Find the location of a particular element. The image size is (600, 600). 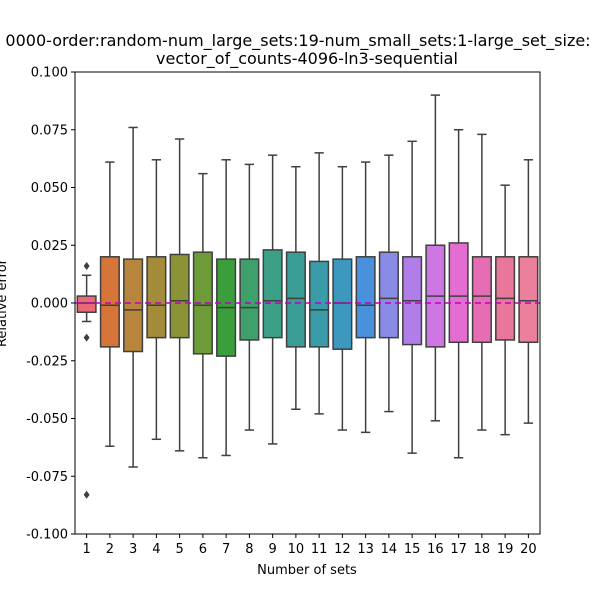

x-tick-label: 1 is located at coordinates (86, 549).